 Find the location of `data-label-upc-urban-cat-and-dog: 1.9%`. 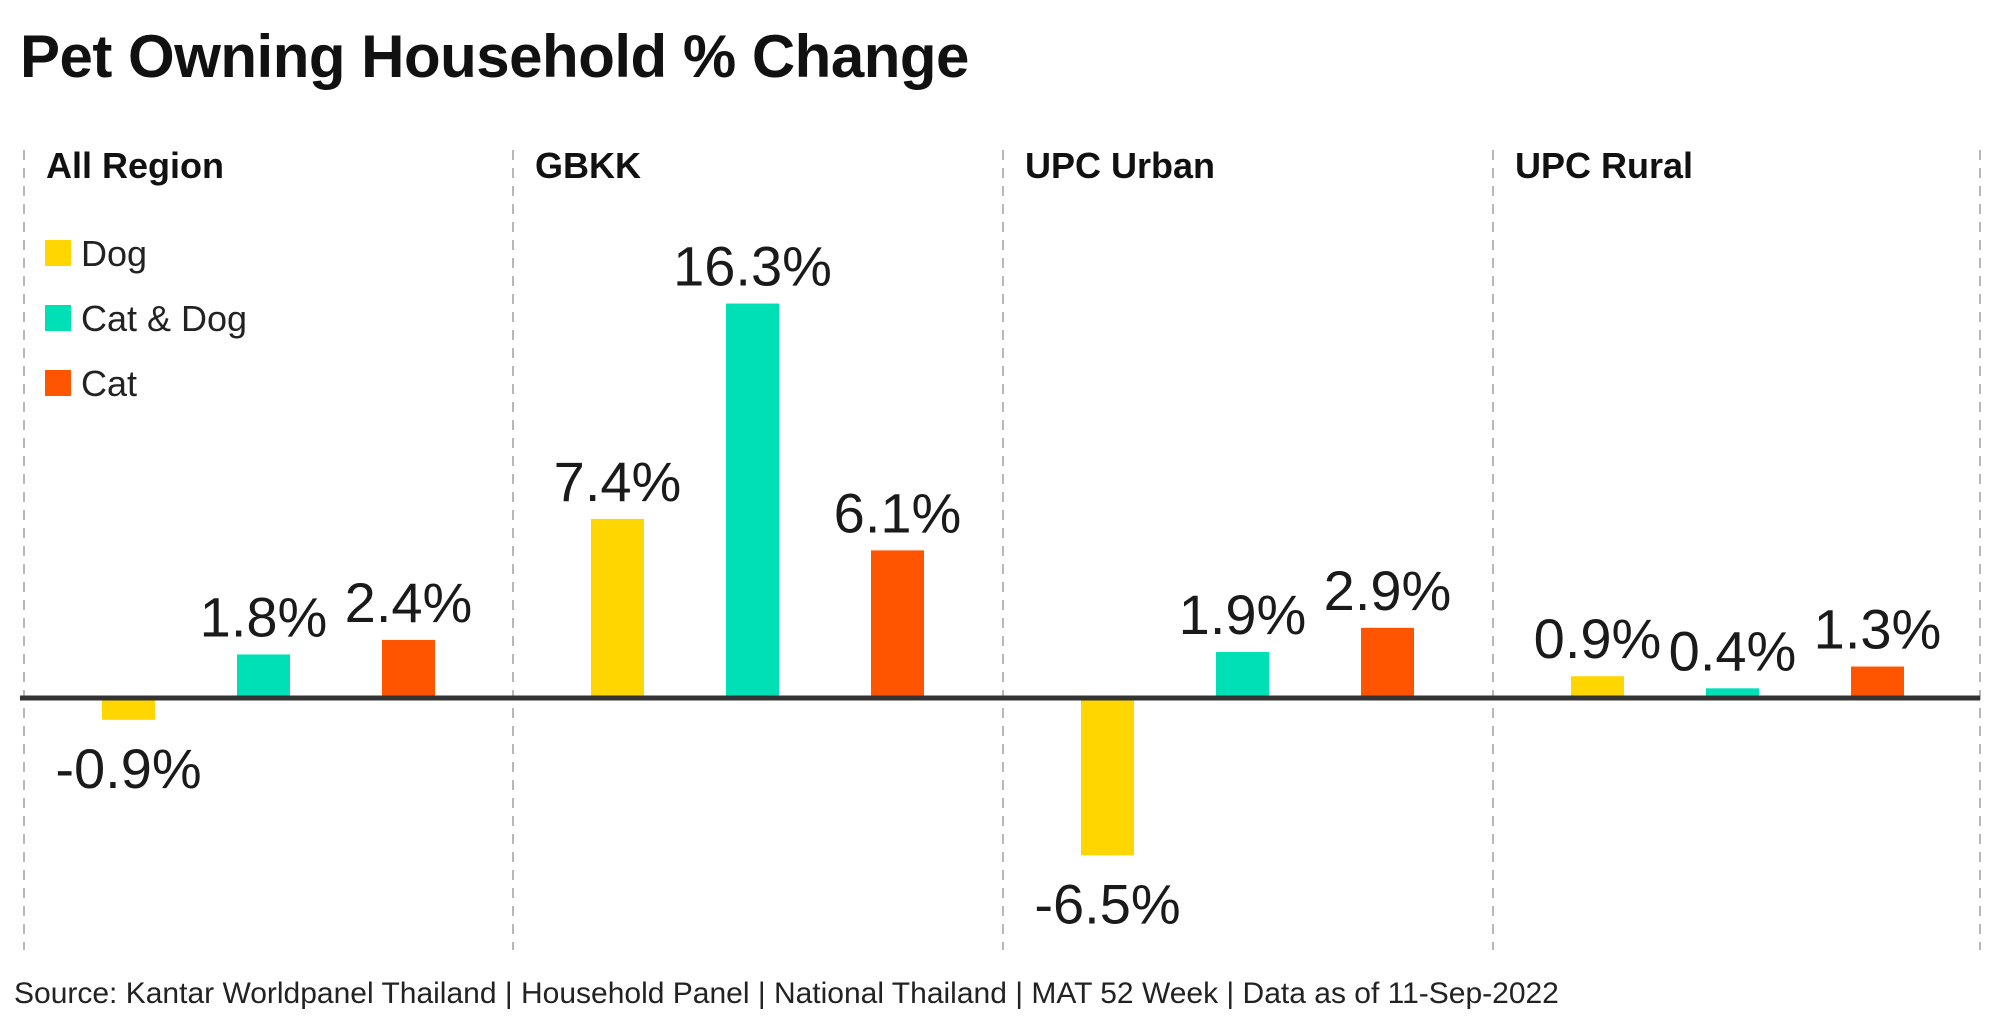

data-label-upc-urban-cat-and-dog: 1.9% is located at coordinates (1243, 614).